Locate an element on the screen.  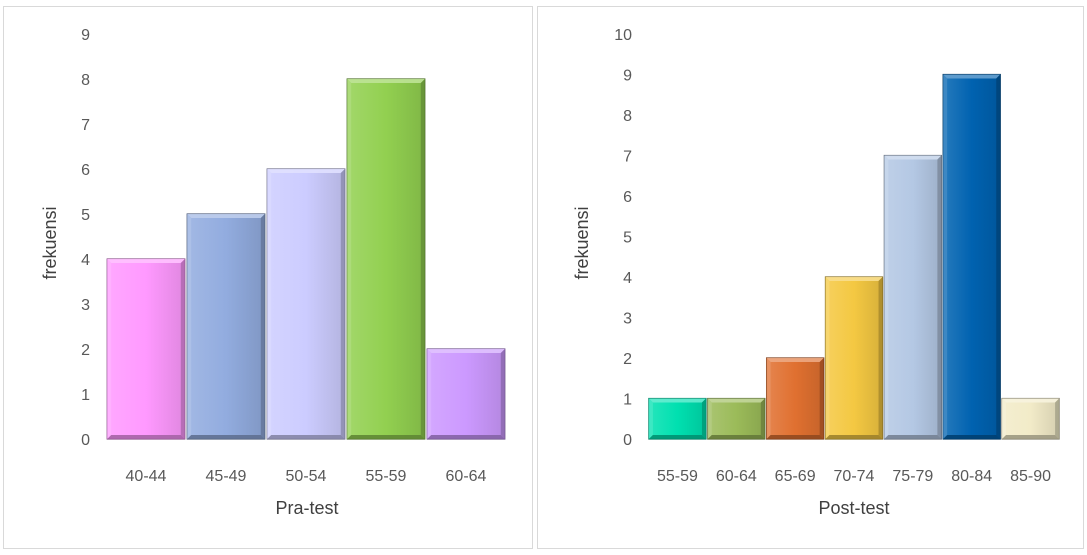
right-y-tick-label: 8 is located at coordinates (627, 116).